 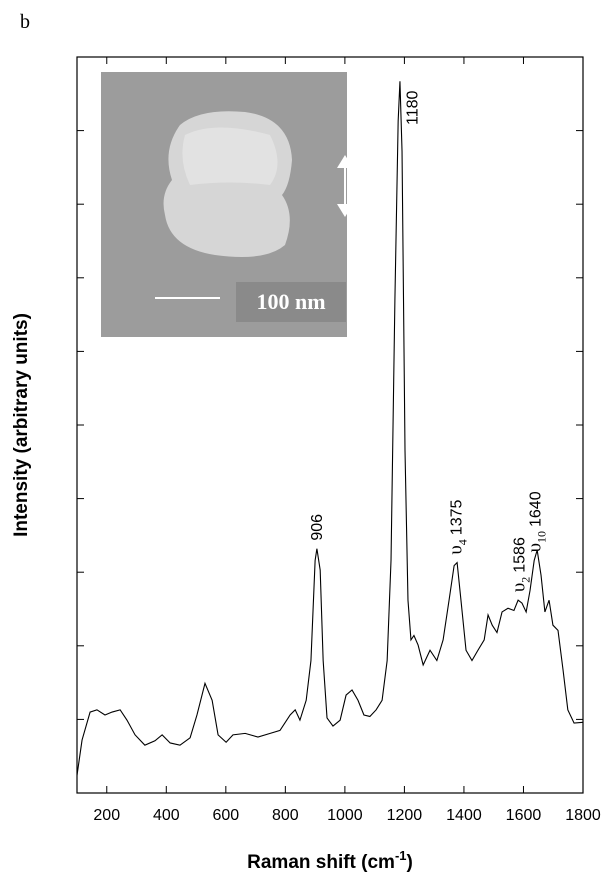 What do you see at coordinates (401, 855) in the screenshot?
I see `x-axis-label-superscript: -1` at bounding box center [401, 855].